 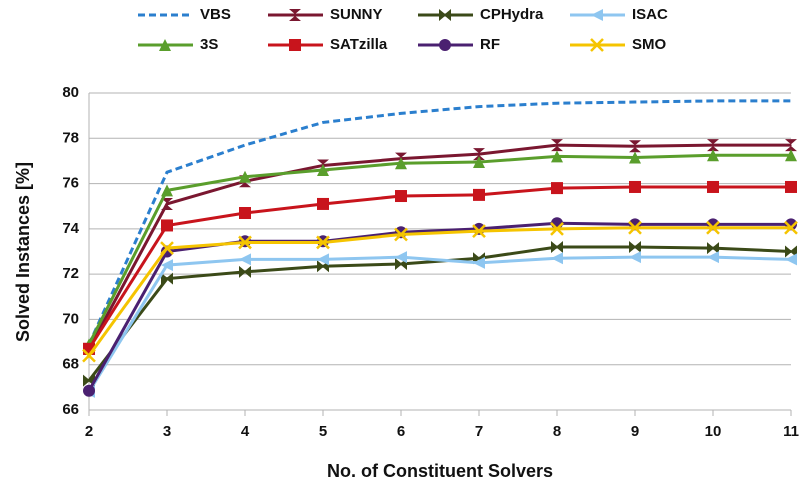 I want to click on legend-label: RF, so click(x=490, y=44).